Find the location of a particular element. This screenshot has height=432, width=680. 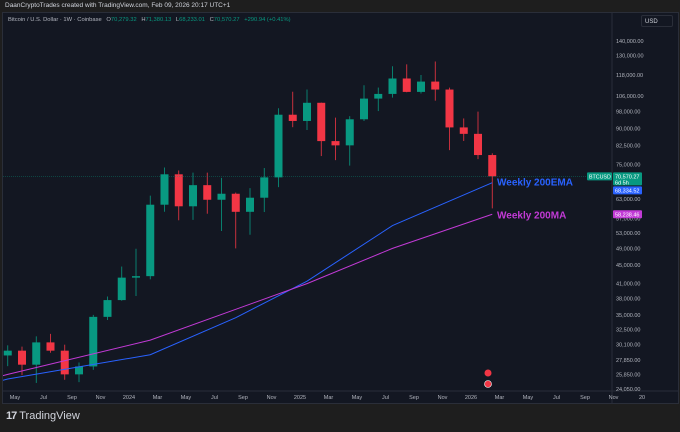

earnings-marker-icon is located at coordinates (488, 384).